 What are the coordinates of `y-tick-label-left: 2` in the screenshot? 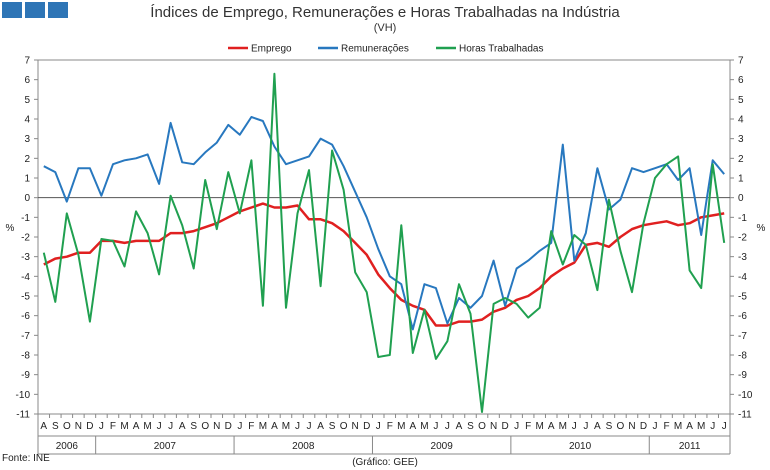 It's located at (27, 159).